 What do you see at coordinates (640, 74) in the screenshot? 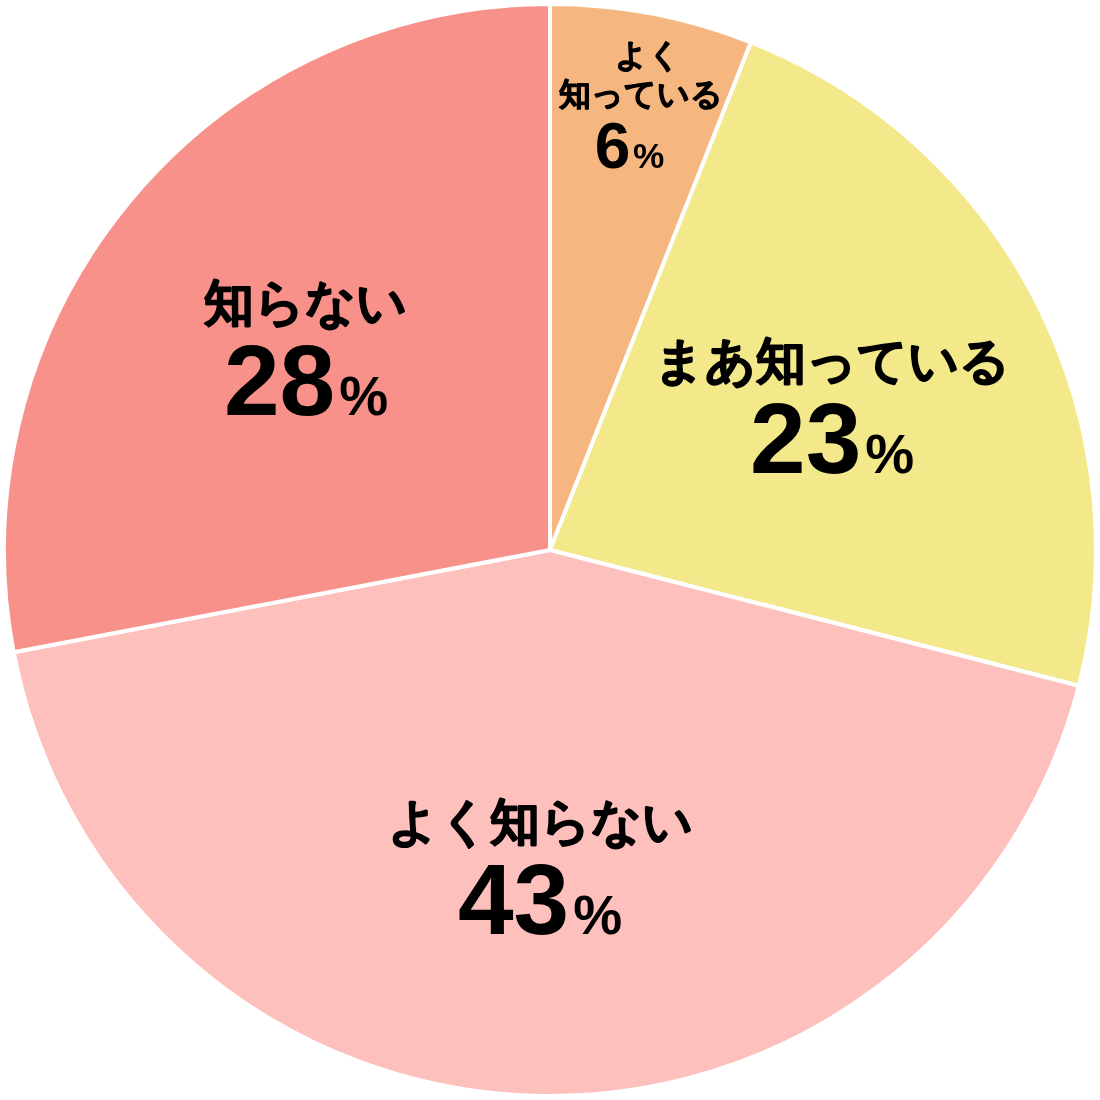
I see `slice-label: よく知っている` at bounding box center [640, 74].